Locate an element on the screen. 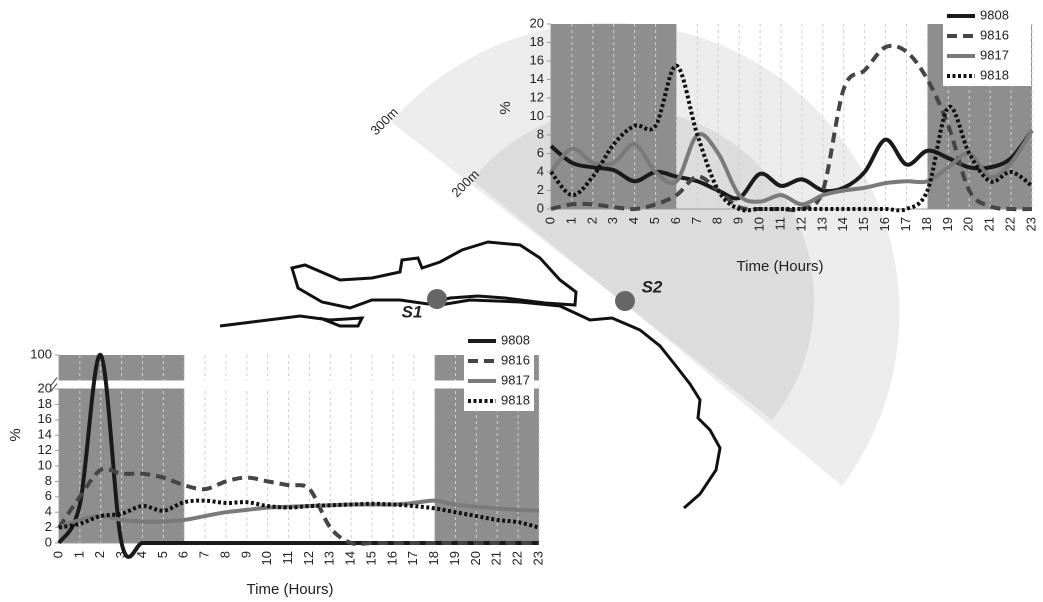 This screenshot has height=602, width=1043. x-tick-label: 12 is located at coordinates (308, 558).